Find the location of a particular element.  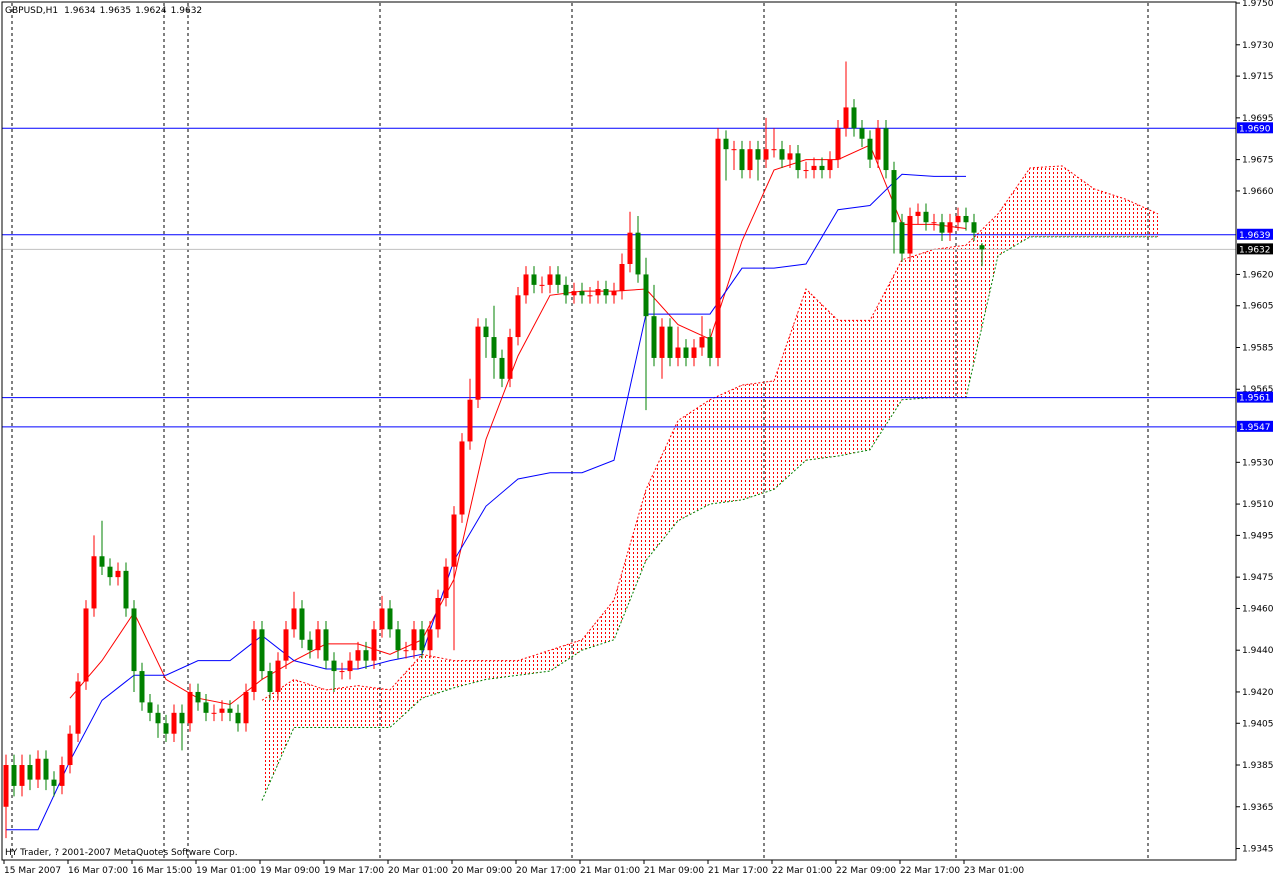

header-low: 1.9624 is located at coordinates (151, 11).